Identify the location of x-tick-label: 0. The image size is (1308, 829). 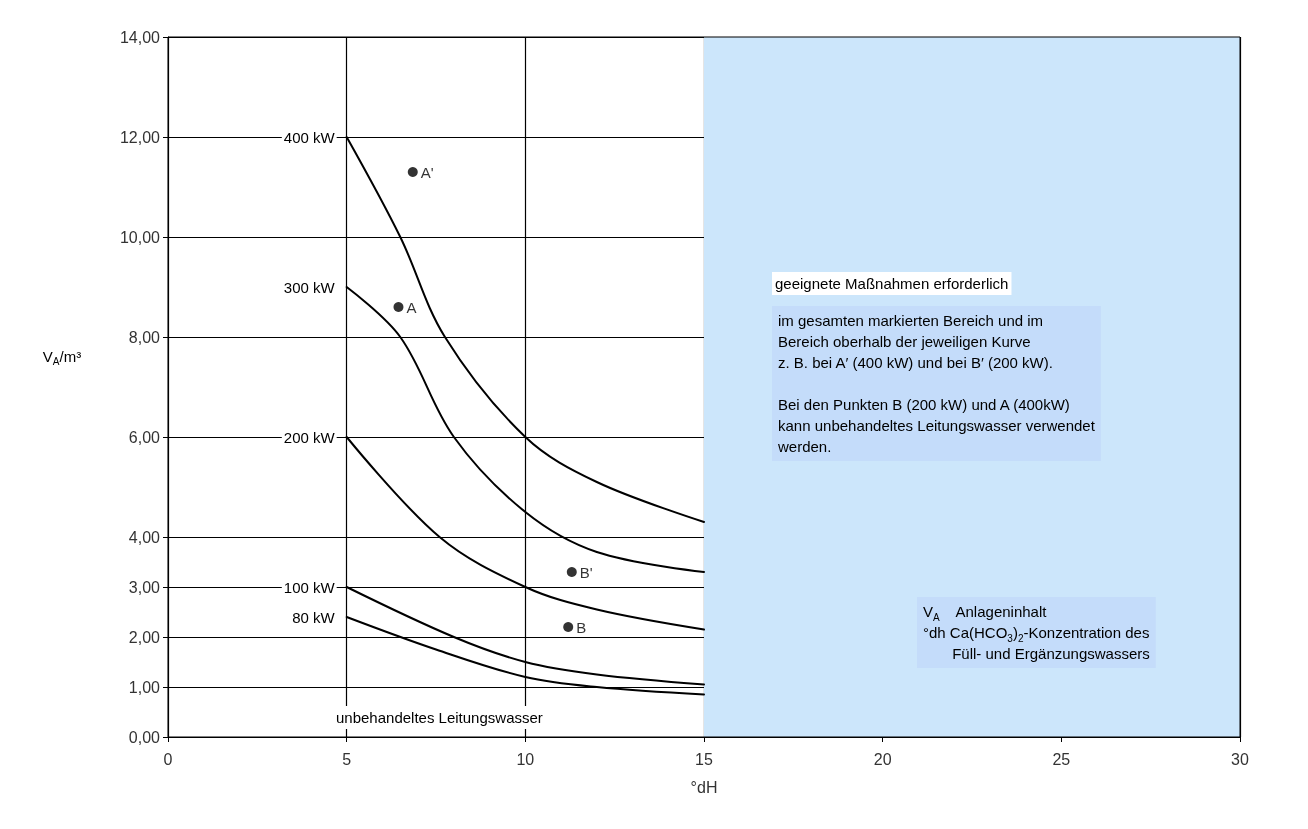
(168, 759).